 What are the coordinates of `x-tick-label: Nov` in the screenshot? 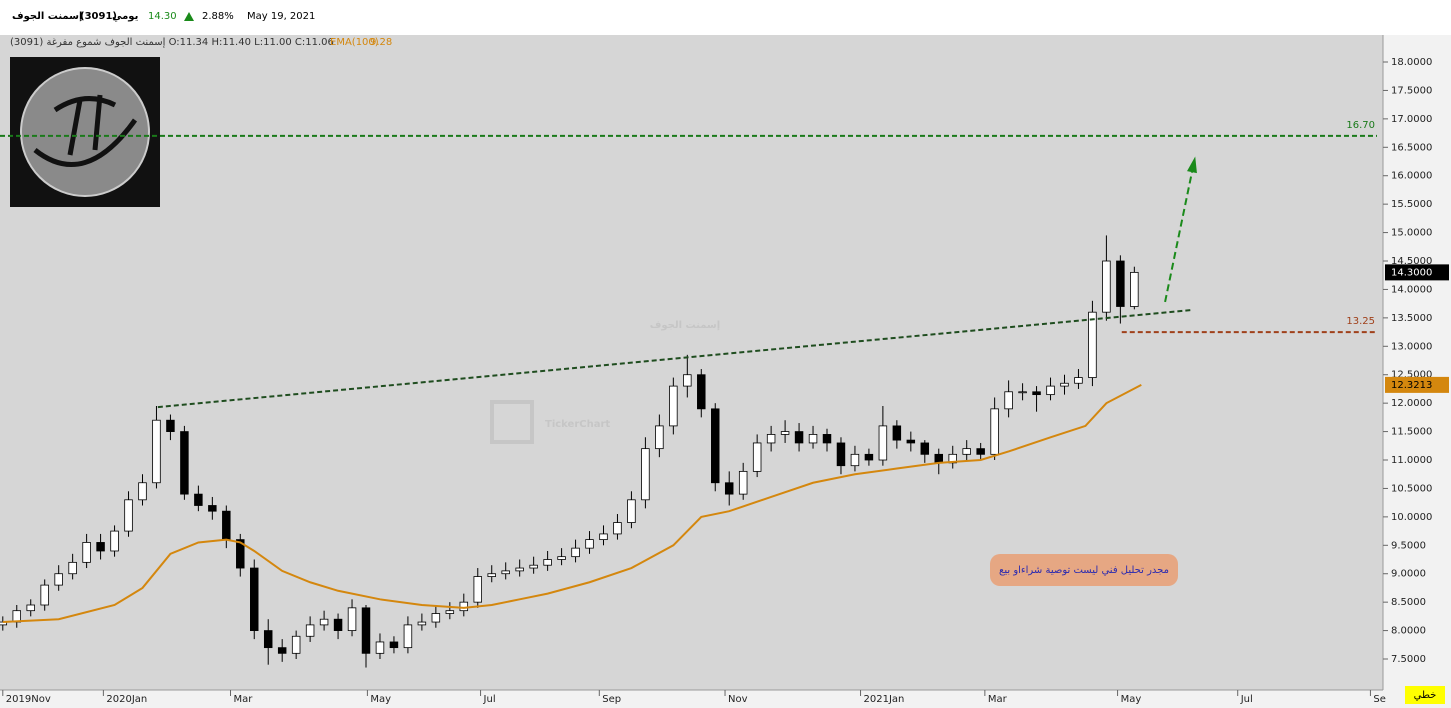 It's located at (738, 699).